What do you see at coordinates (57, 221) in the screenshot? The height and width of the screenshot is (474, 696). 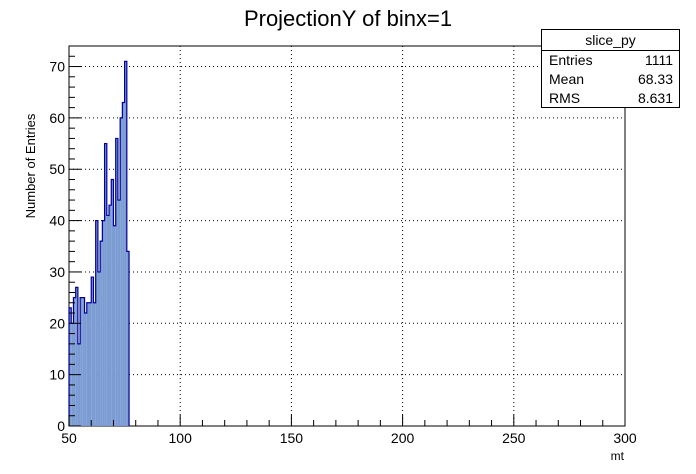 I see `y-tick-label: 40` at bounding box center [57, 221].